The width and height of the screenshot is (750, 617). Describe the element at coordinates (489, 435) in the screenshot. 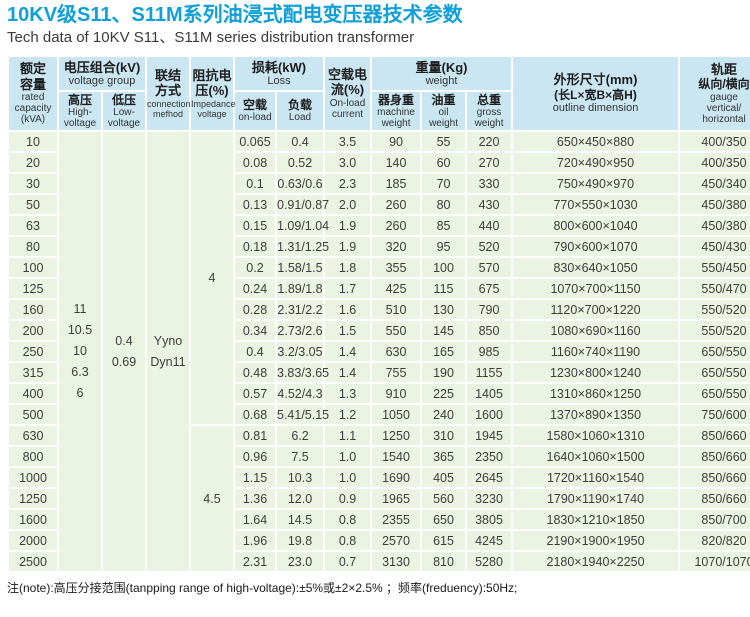

I see `cell-gross-weight: 1945` at that location.